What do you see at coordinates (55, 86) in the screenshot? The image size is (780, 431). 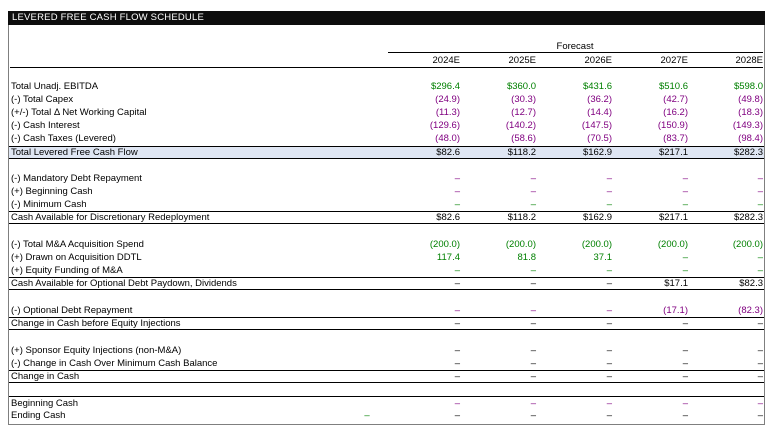 I see `row-label: Total Unadj. EBITDA` at bounding box center [55, 86].